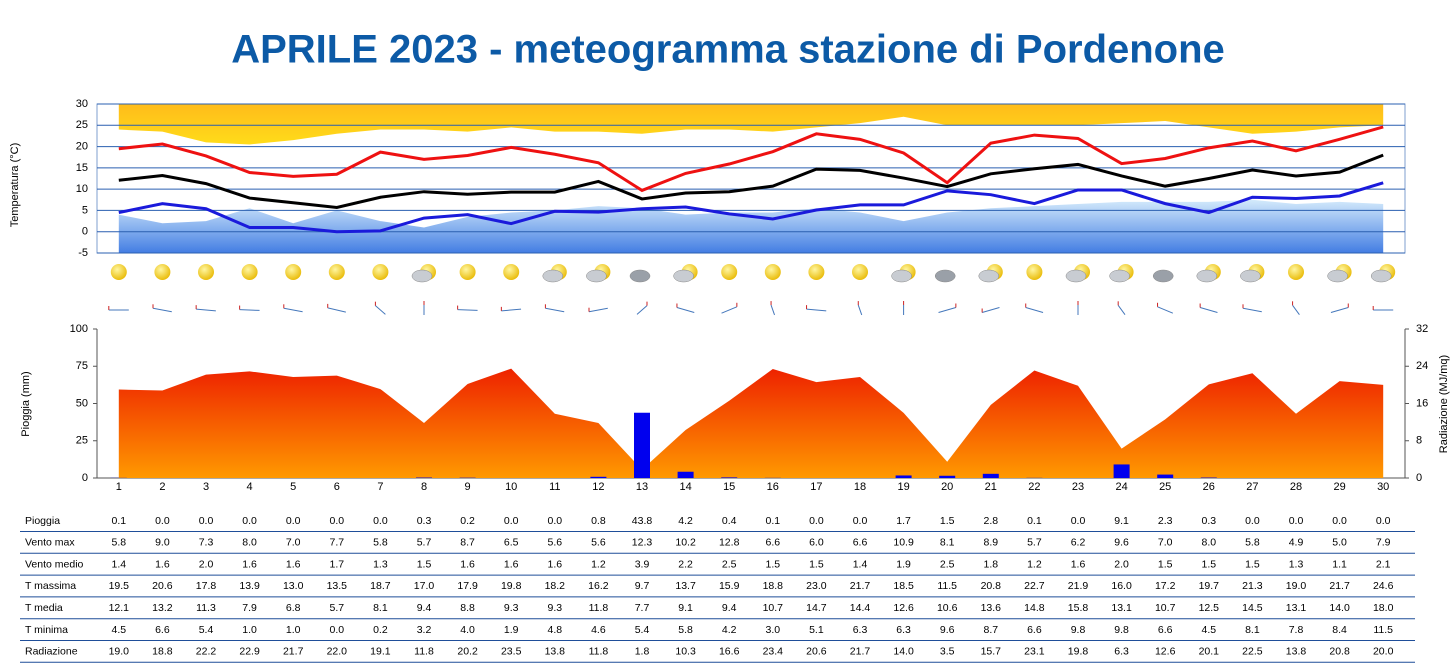 Image resolution: width=1456 pixels, height=665 pixels. I want to click on table-cell: 4.5, so click(118, 630).